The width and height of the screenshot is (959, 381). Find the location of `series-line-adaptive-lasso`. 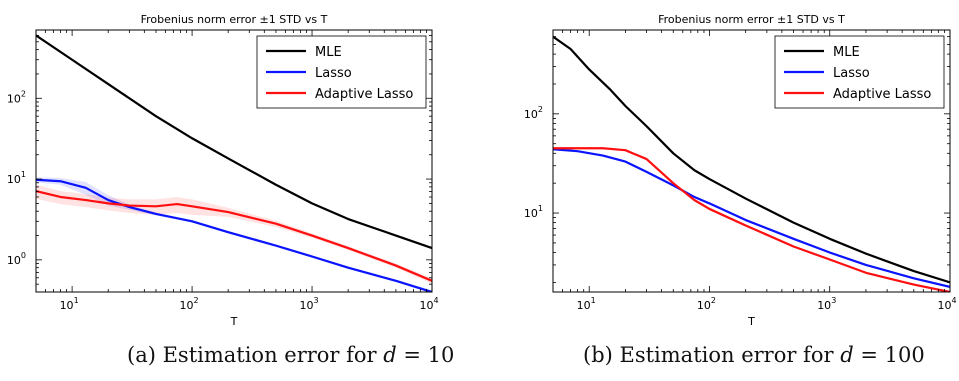

series-line-adaptive-lasso is located at coordinates (234, 236).